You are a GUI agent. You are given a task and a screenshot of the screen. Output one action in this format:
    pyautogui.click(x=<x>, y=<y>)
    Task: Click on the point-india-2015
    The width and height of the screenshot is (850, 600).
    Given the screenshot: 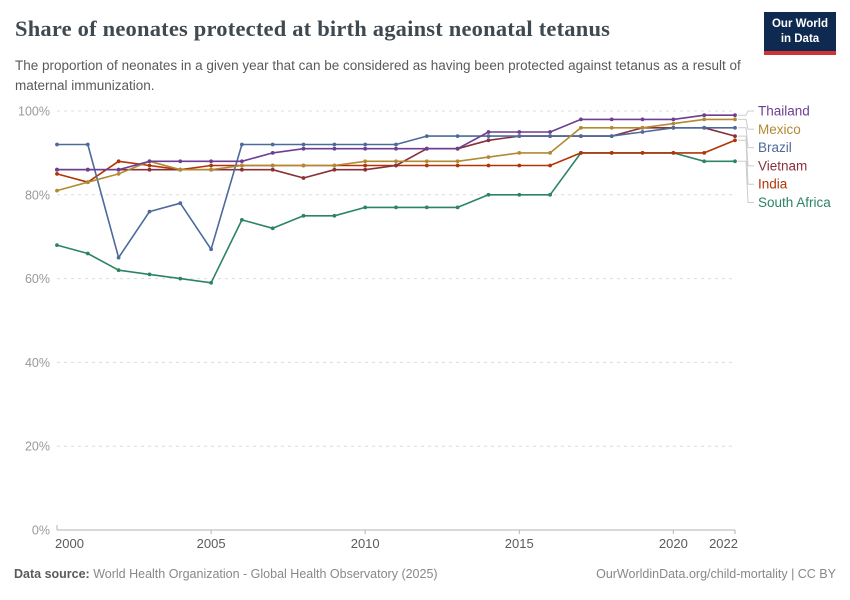 What is the action you would take?
    pyautogui.click(x=519, y=165)
    